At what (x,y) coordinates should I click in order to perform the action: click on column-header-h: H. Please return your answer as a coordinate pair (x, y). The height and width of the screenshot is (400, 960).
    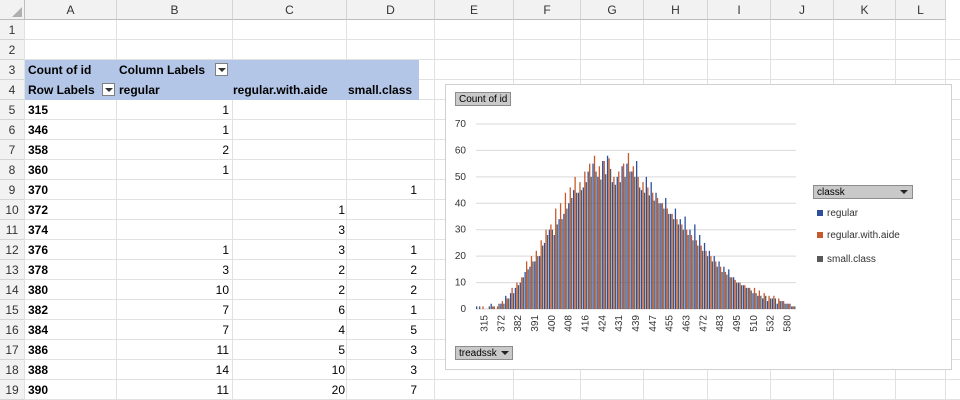
    Looking at the image, I should click on (676, 10).